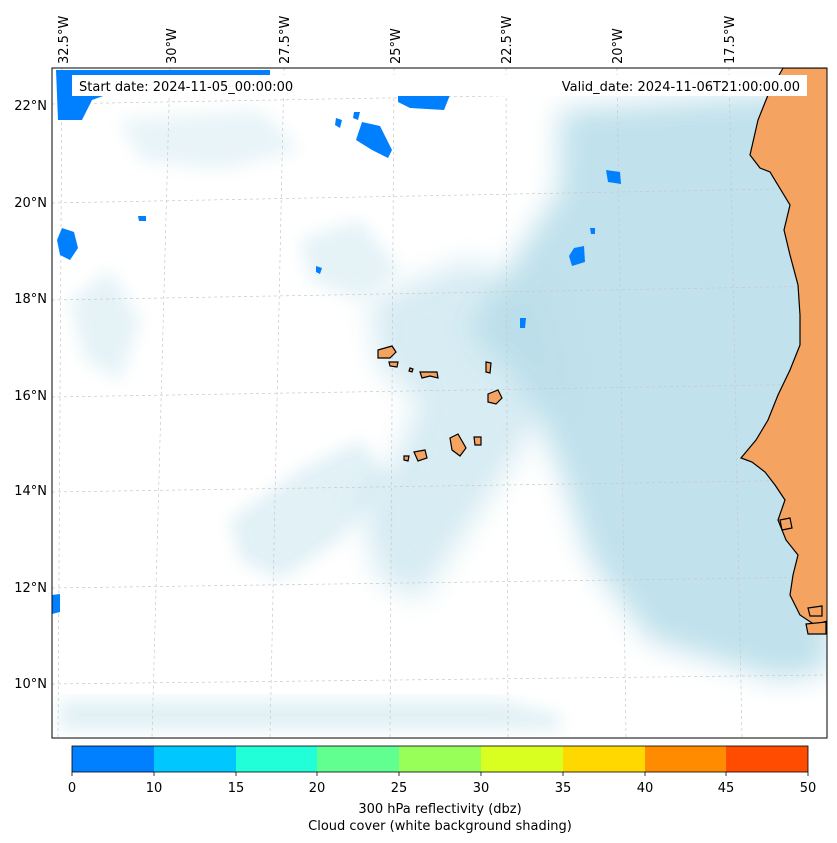 The height and width of the screenshot is (843, 837). I want to click on lon-label: 27.5°W, so click(285, 40).